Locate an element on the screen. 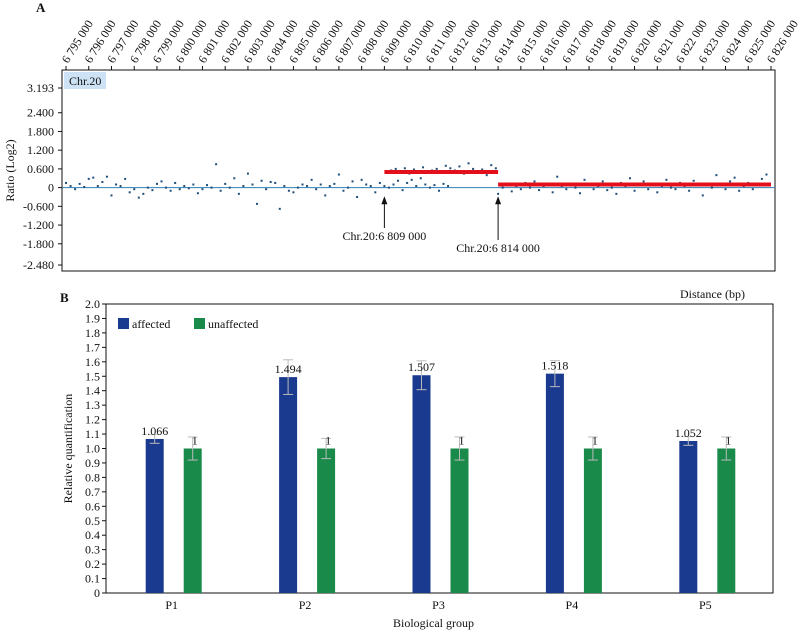 This screenshot has height=631, width=800. y-tick-label: 1.7 is located at coordinates (92, 347).